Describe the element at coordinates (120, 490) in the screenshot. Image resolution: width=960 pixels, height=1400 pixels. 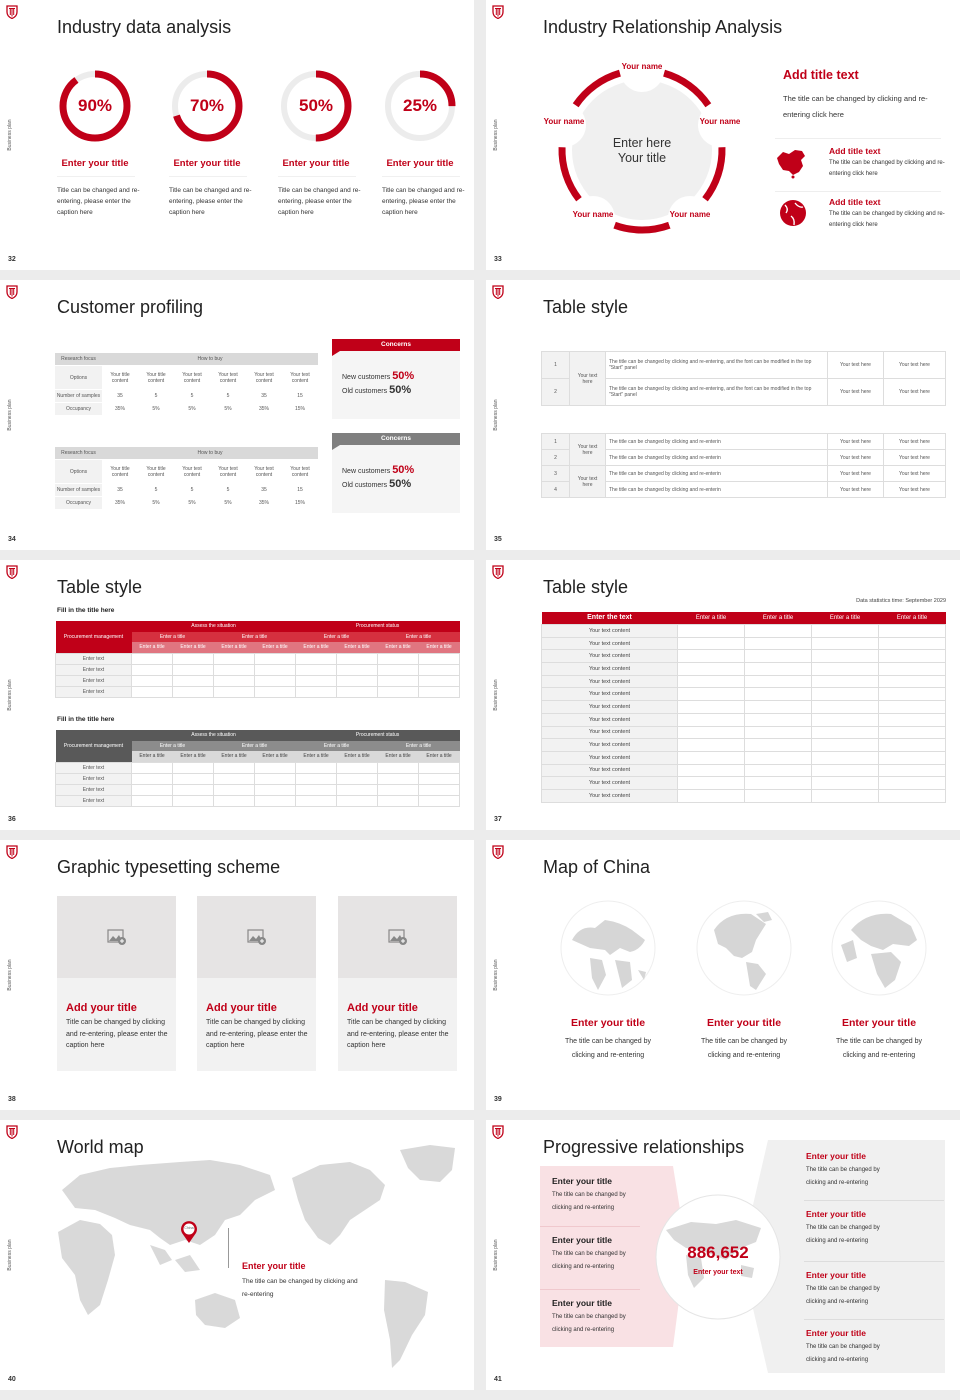
I see `table-cell: 35` at that location.